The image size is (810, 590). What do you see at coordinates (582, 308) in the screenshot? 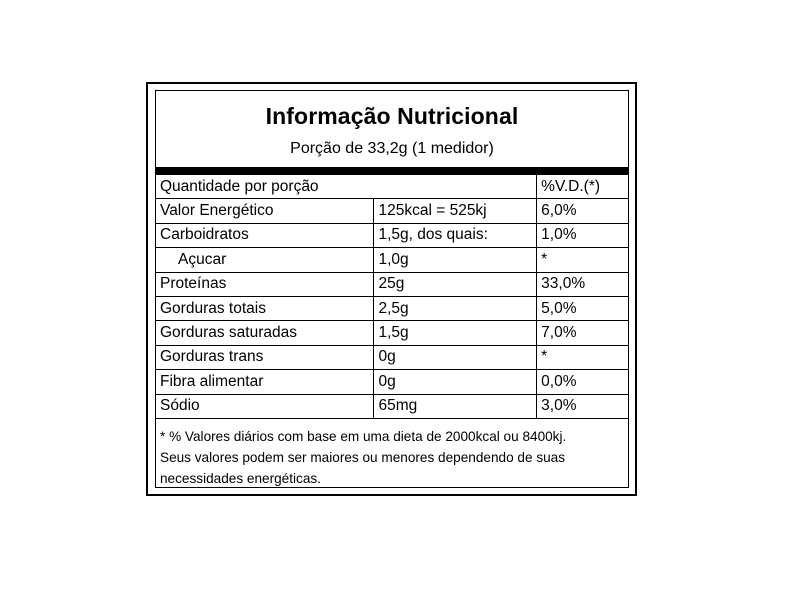
I see `nutrient-dv: 5,0%` at bounding box center [582, 308].